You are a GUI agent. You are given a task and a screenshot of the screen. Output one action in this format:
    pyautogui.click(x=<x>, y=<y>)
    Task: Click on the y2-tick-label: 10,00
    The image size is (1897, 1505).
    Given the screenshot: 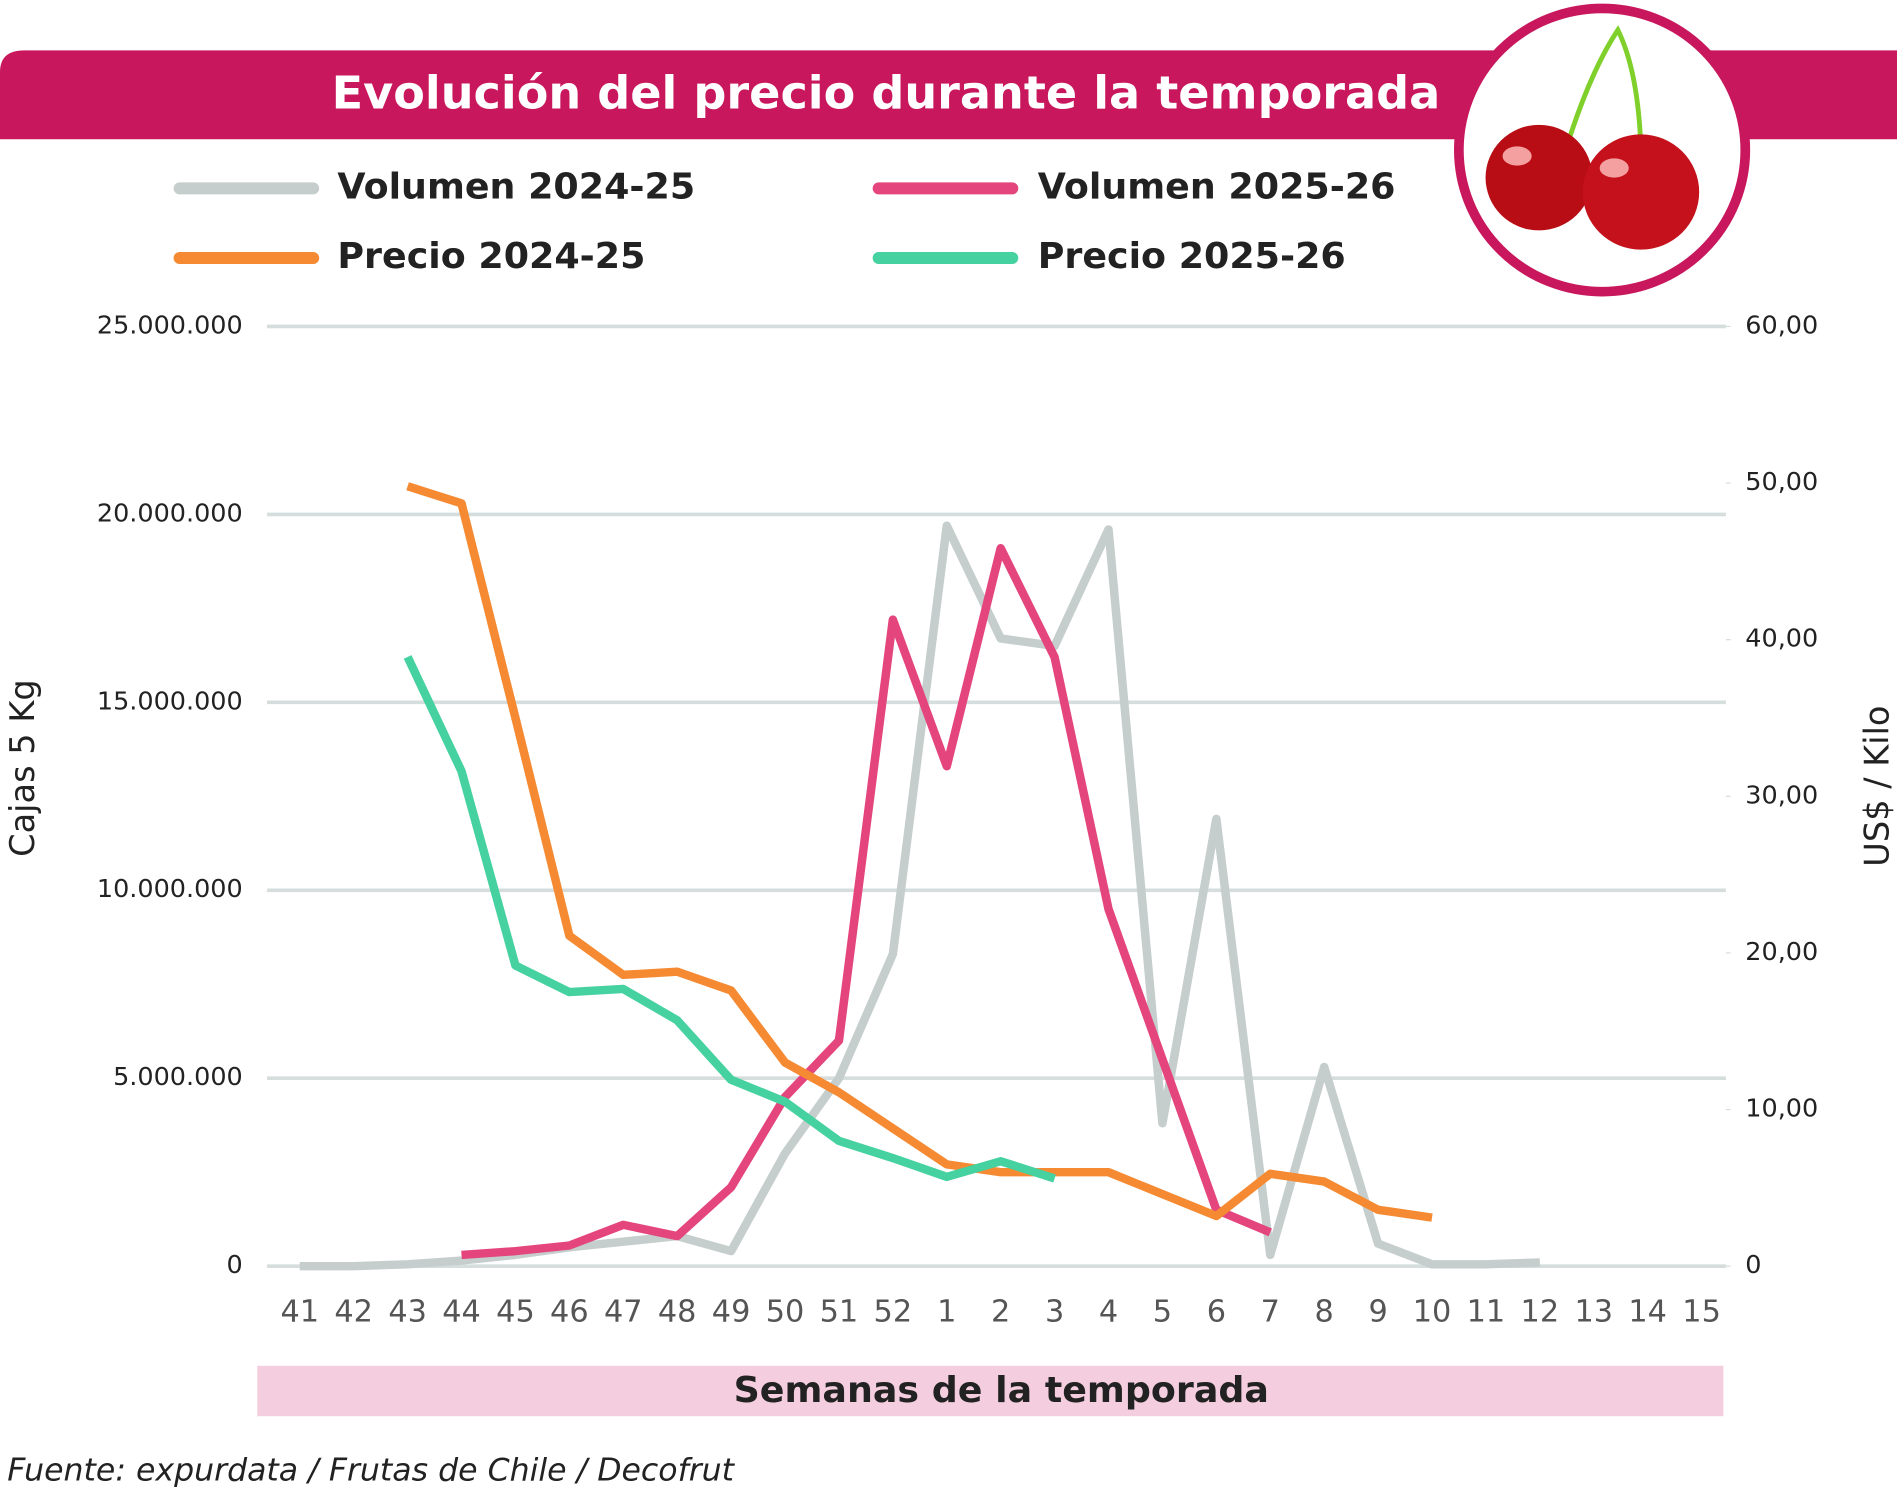 What is the action you would take?
    pyautogui.click(x=1781, y=1108)
    